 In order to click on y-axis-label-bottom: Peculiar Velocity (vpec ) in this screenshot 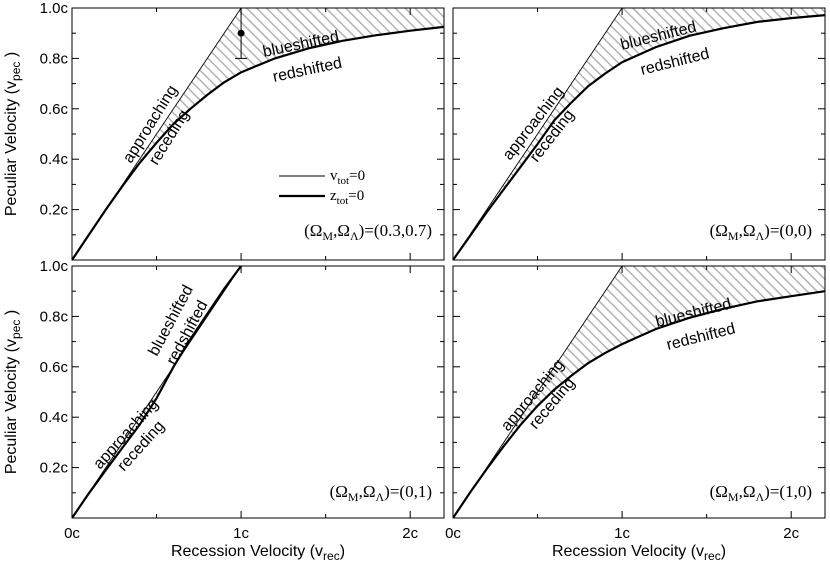, I will do `click(13, 392)`.